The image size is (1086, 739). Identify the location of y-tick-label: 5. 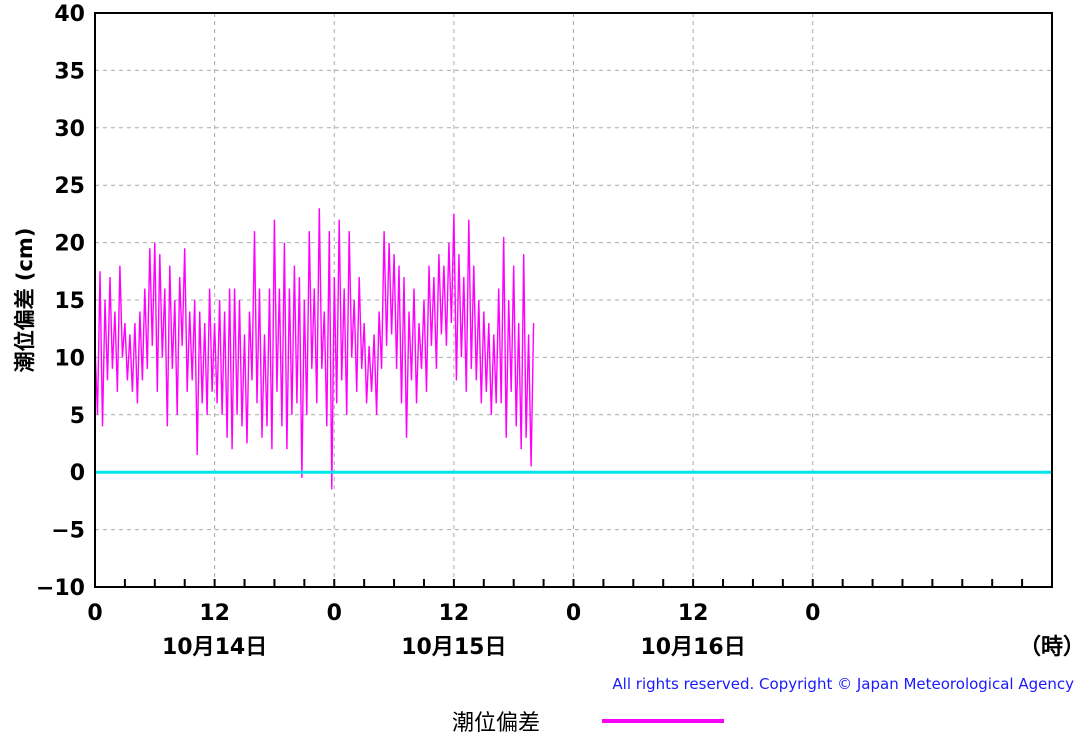
(77, 416).